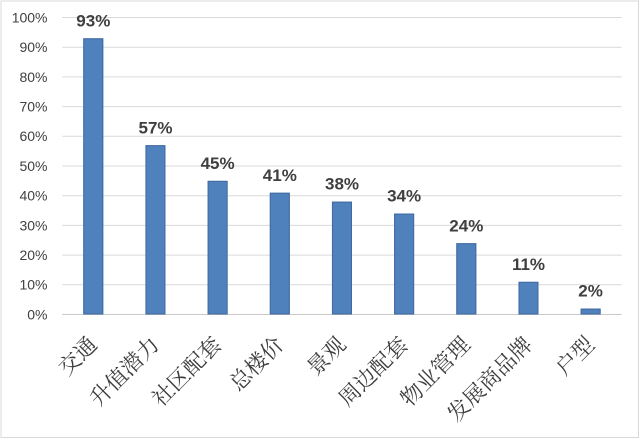 The width and height of the screenshot is (640, 445). I want to click on svg-text: 70%, so click(33, 107).